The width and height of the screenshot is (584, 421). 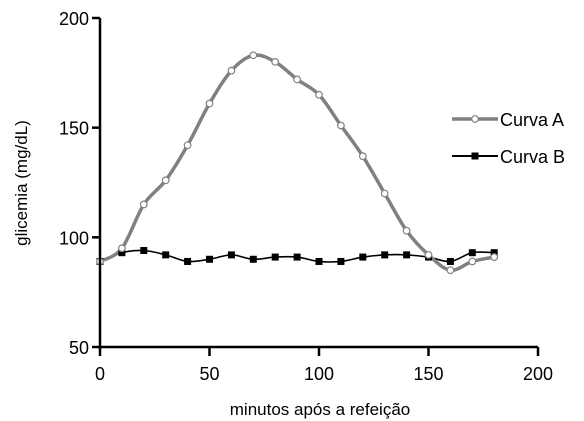 I want to click on legend-label-b: Curva B, so click(x=532, y=157).